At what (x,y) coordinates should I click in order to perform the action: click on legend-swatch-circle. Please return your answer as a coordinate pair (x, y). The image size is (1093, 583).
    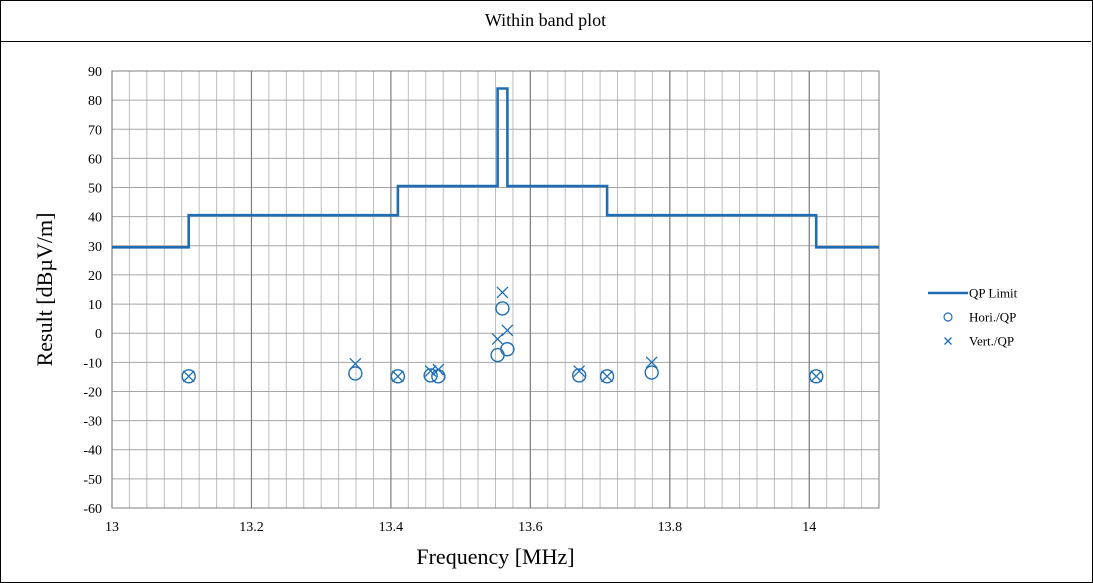
    Looking at the image, I should click on (948, 317).